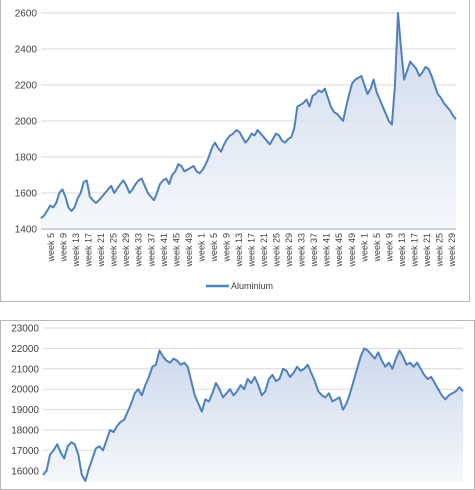 Image resolution: width=475 pixels, height=490 pixels. I want to click on y-tick-label: 2600, so click(26, 14).